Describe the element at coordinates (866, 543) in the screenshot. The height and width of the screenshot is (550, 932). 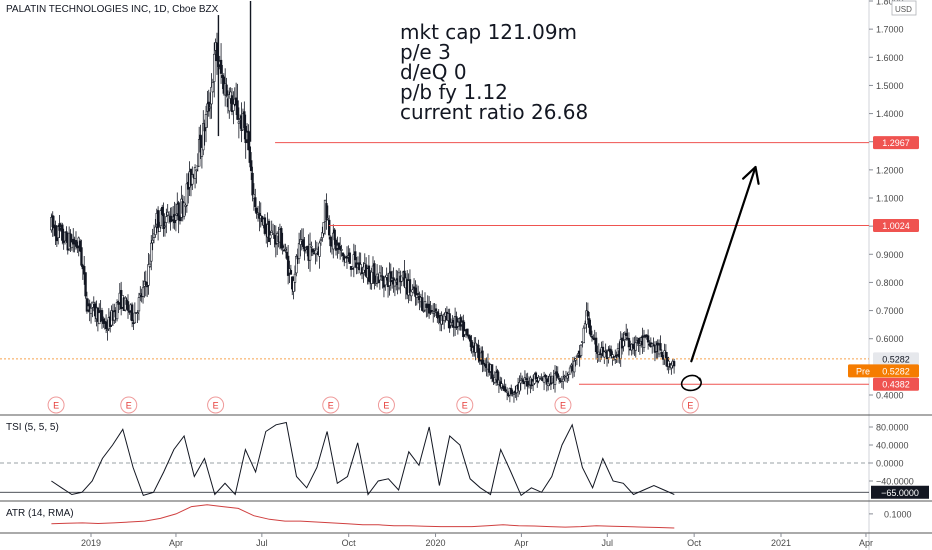
I see `time-tick-label: Apr` at that location.